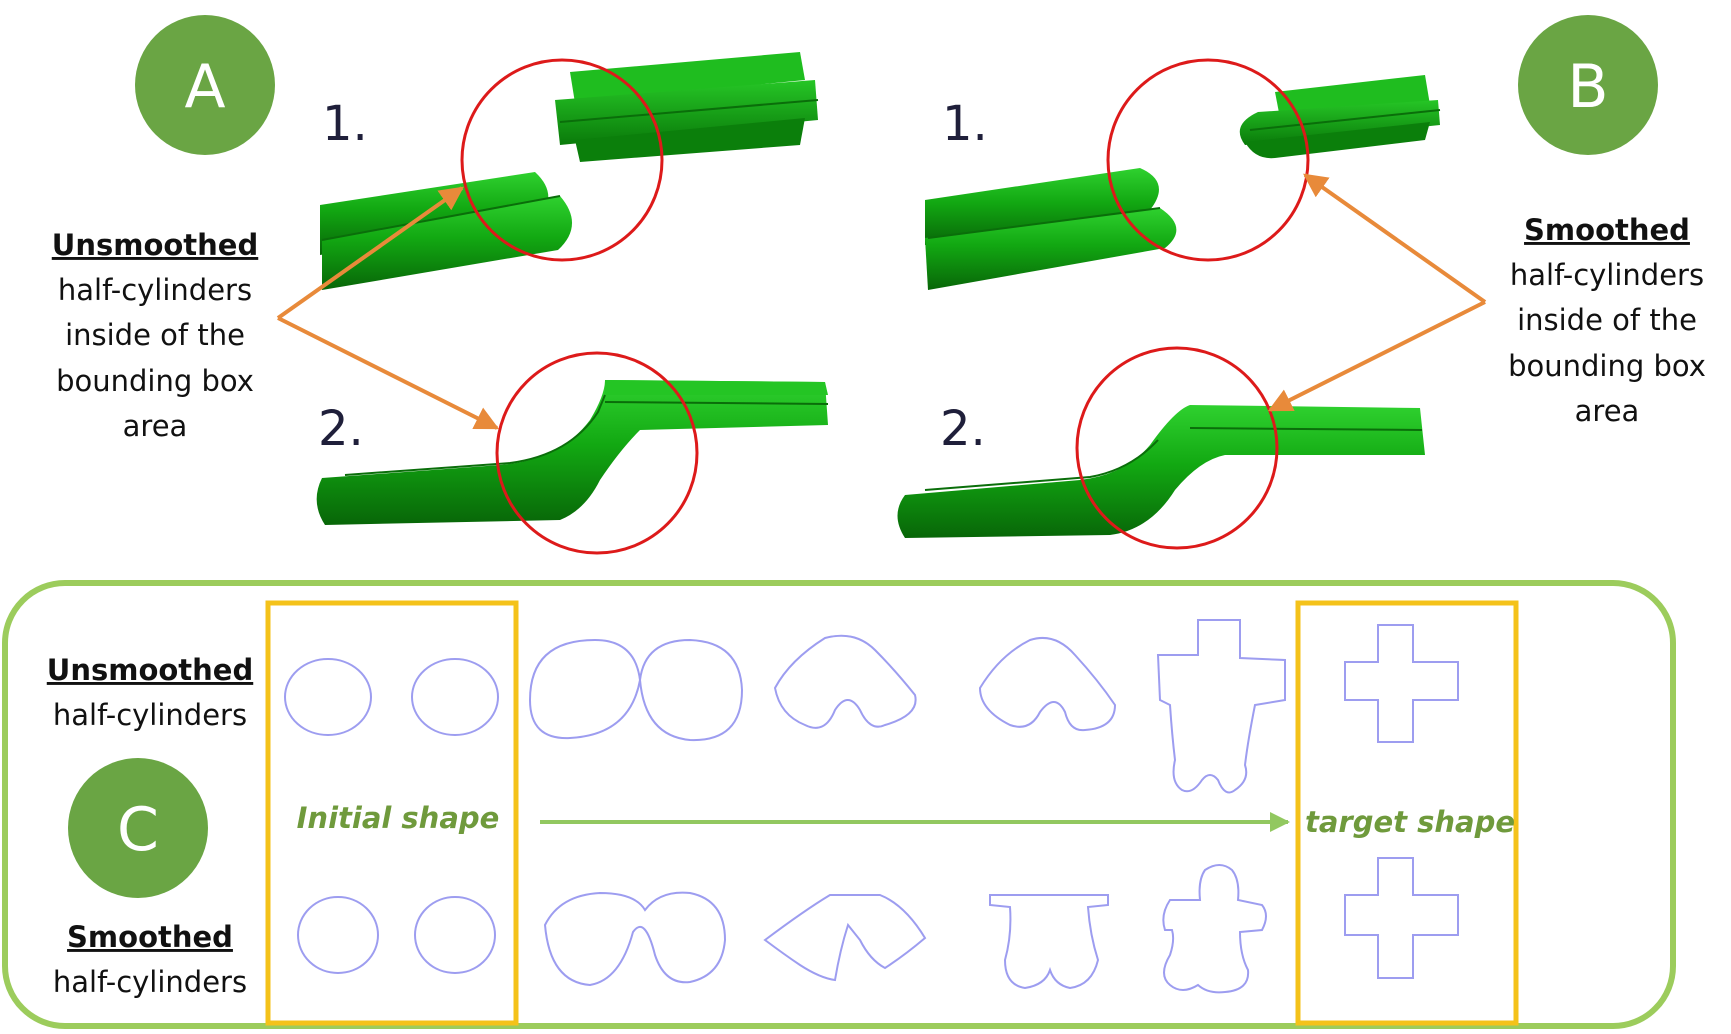  What do you see at coordinates (338, 935) in the screenshot?
I see `outline-initial-circle-left-smooth` at bounding box center [338, 935].